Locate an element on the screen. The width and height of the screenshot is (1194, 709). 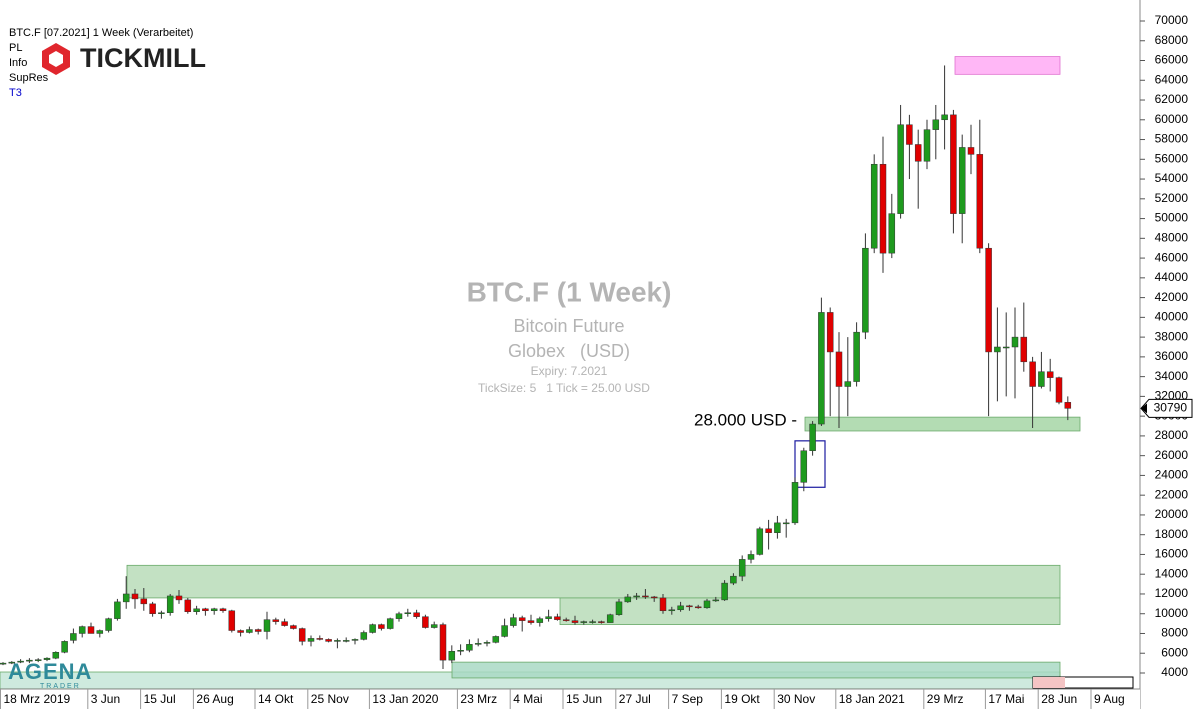
y-tick-label: 68000 is located at coordinates (1172, 40).